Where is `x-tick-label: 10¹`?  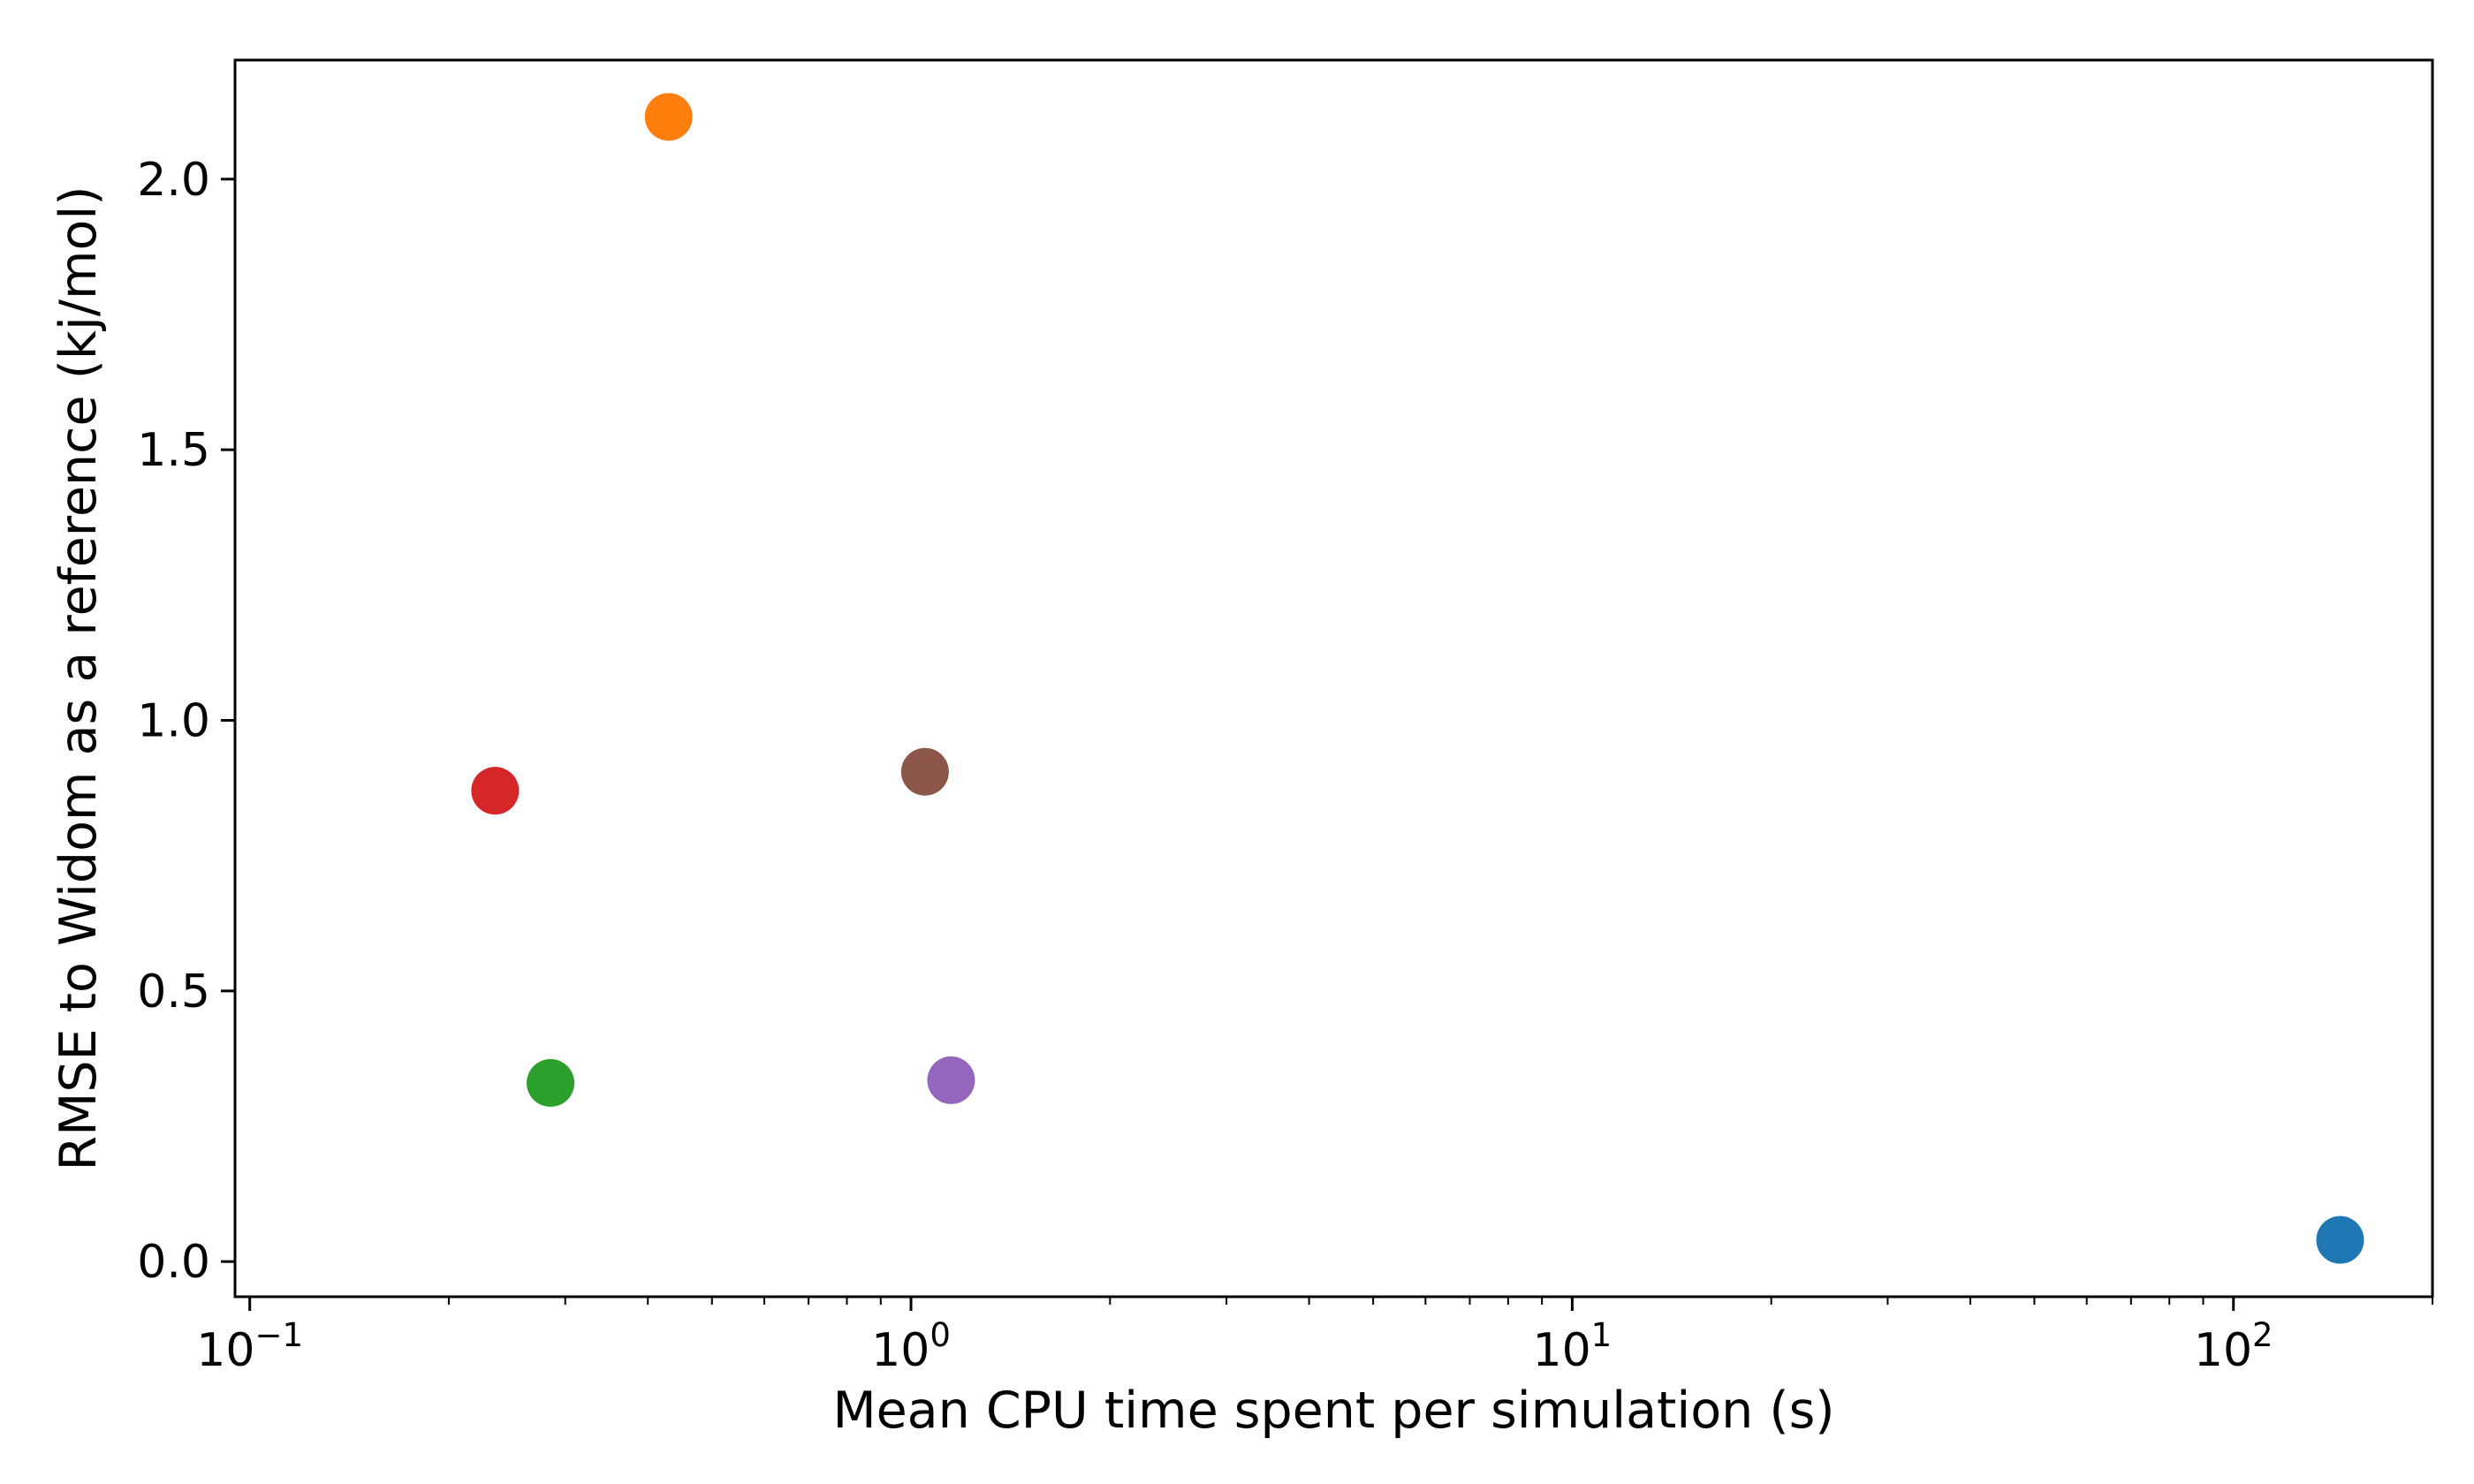
x-tick-label: 10¹ is located at coordinates (1573, 1346).